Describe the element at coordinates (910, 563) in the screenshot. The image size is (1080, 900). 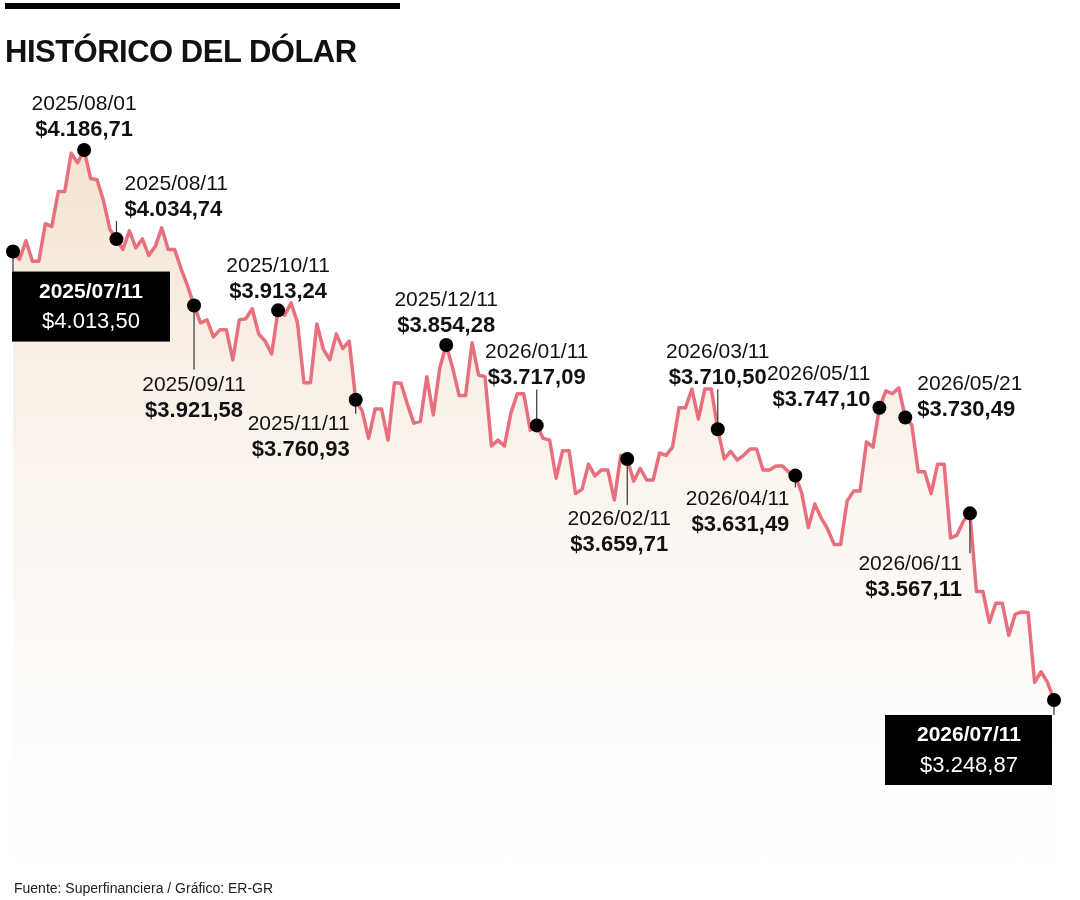
I see `annotation: 2026/06/11` at that location.